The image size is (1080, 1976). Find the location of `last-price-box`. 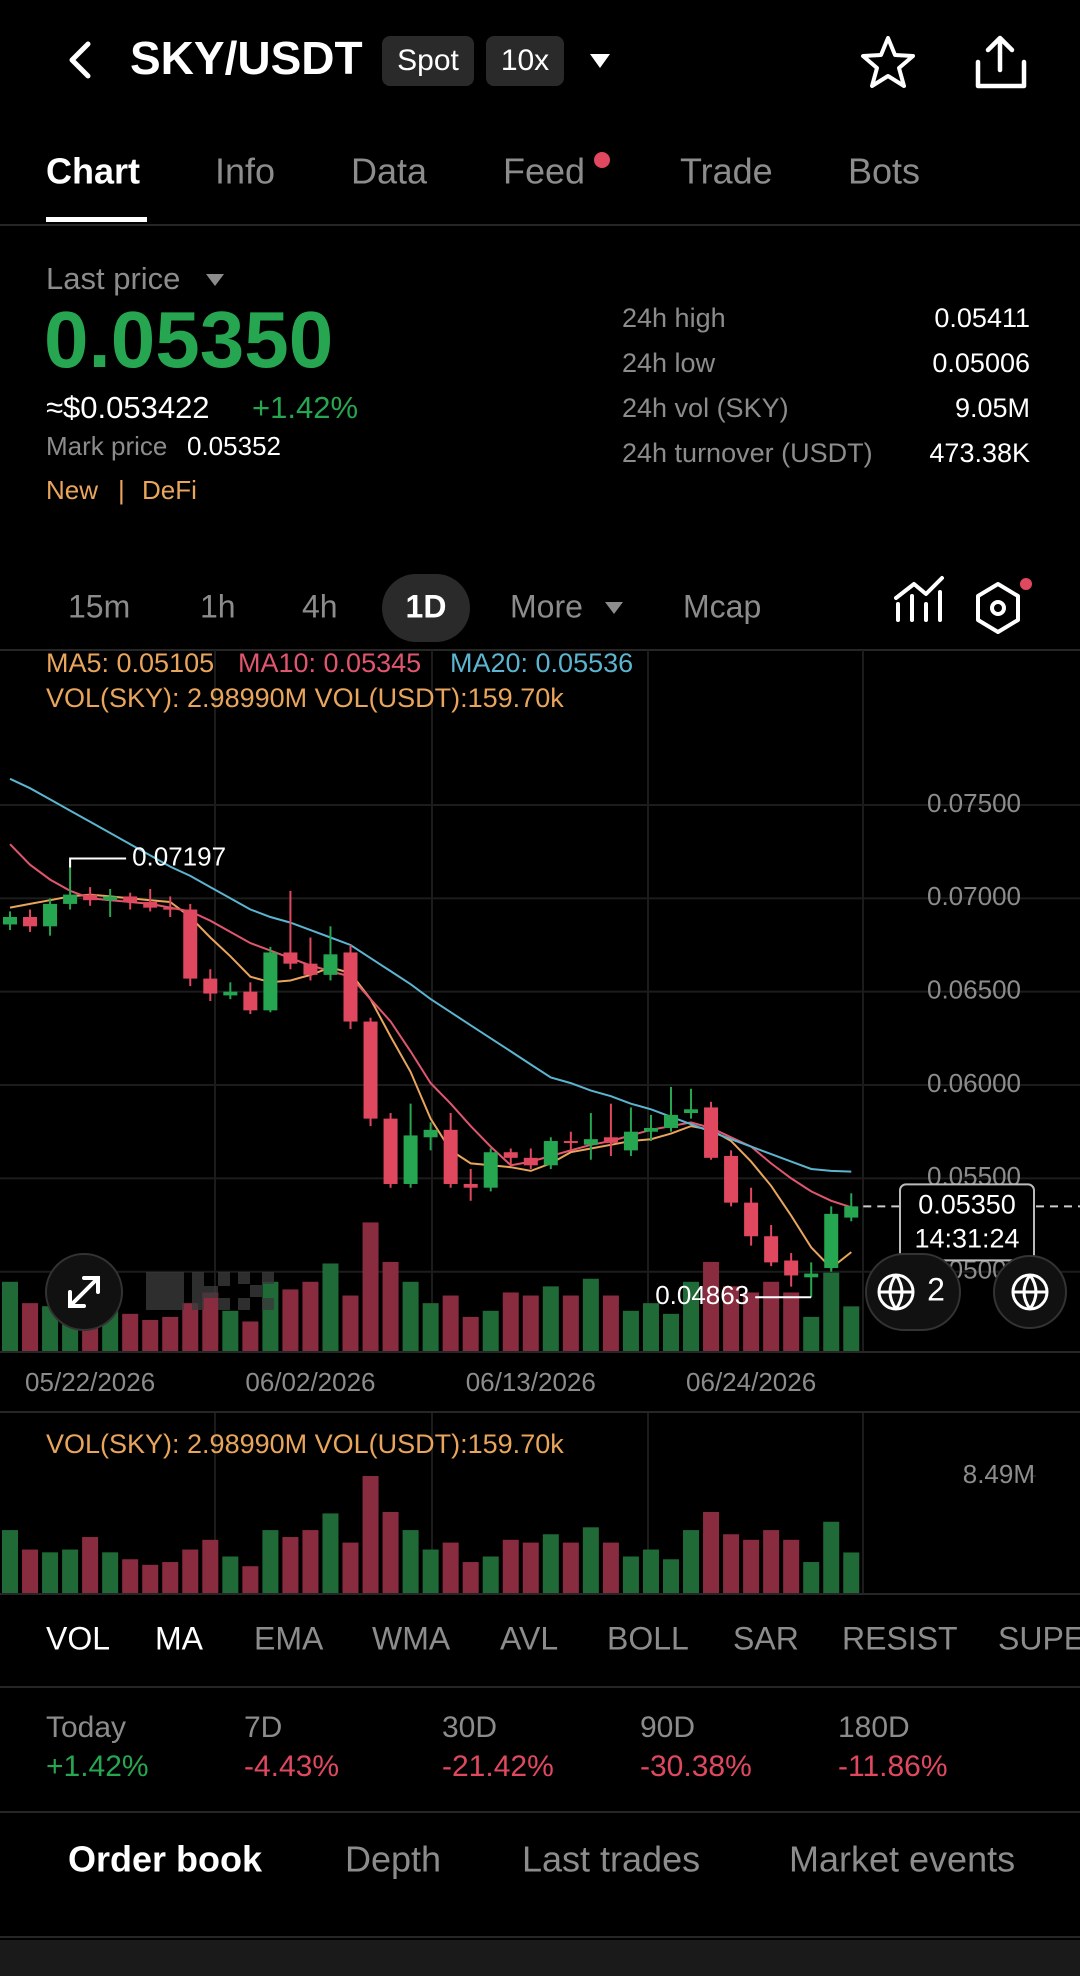

last-price-box is located at coordinates (967, 1222).